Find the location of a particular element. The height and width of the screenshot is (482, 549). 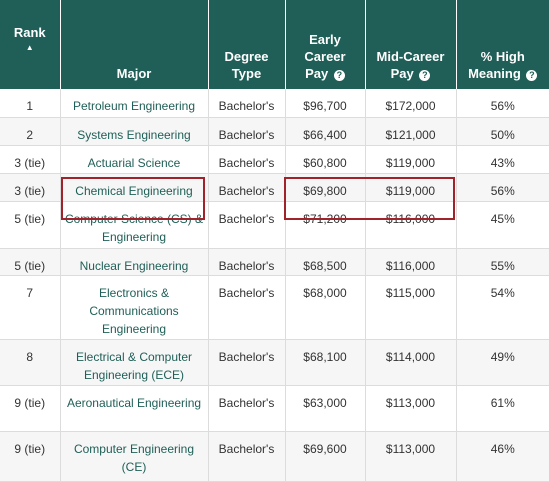

column-header-high-meaning: % High Meaning ? is located at coordinates (502, 44).